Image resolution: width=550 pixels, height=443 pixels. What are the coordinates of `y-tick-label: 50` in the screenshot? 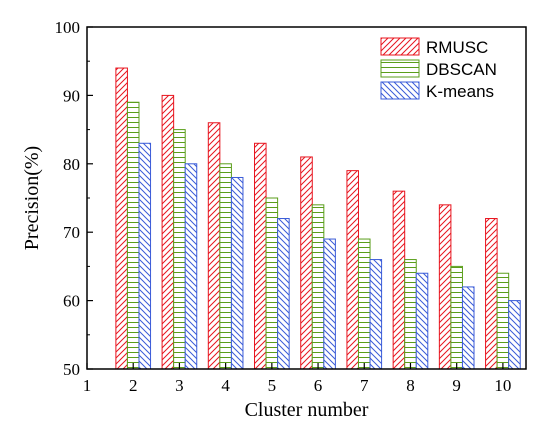 It's located at (71, 369).